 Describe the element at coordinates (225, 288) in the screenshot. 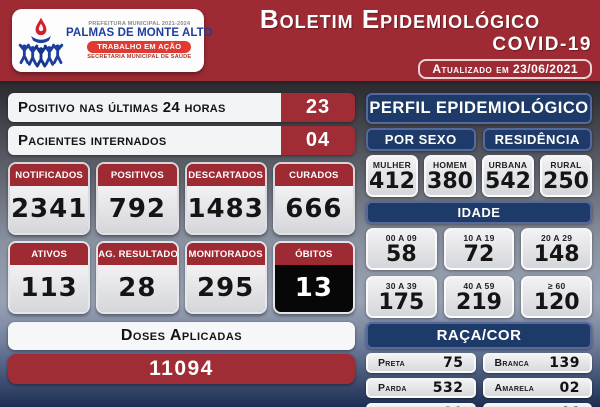

I see `stat-value: 295` at that location.